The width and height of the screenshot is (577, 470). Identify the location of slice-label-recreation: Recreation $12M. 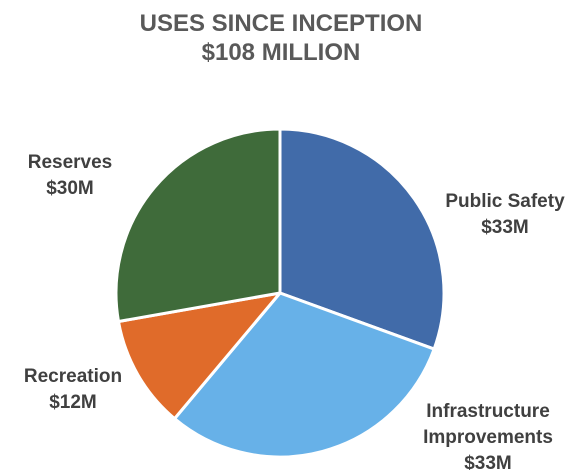
(73, 389).